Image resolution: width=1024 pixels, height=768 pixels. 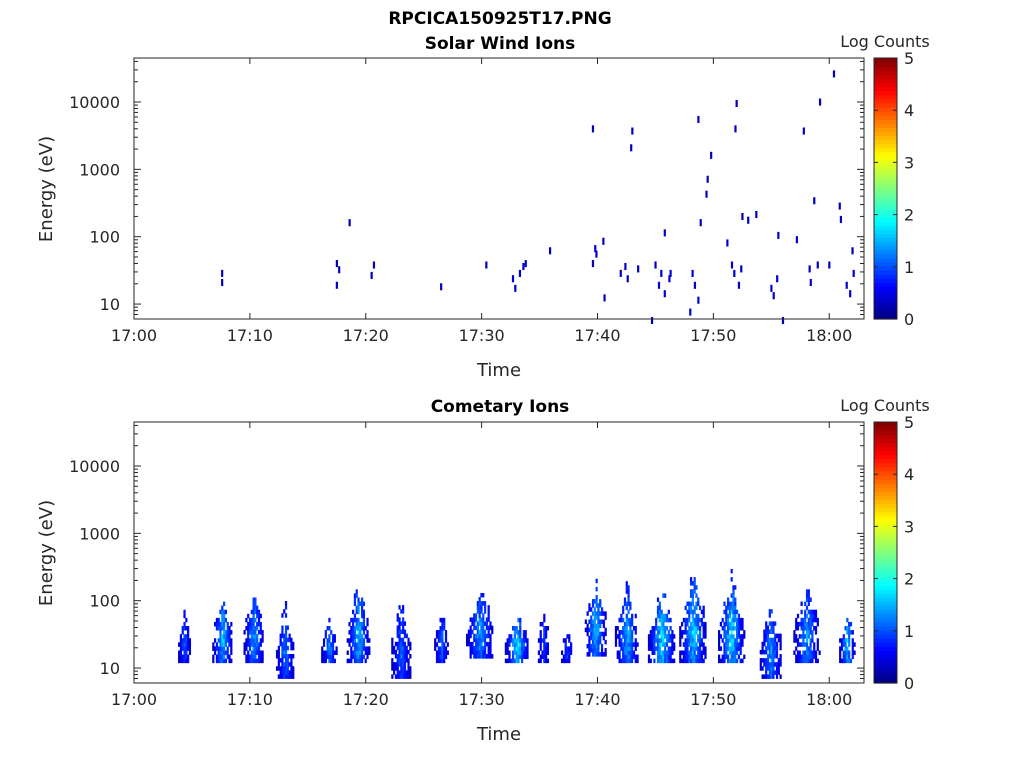 What do you see at coordinates (110, 668) in the screenshot?
I see `y-tick-label: 10` at bounding box center [110, 668].